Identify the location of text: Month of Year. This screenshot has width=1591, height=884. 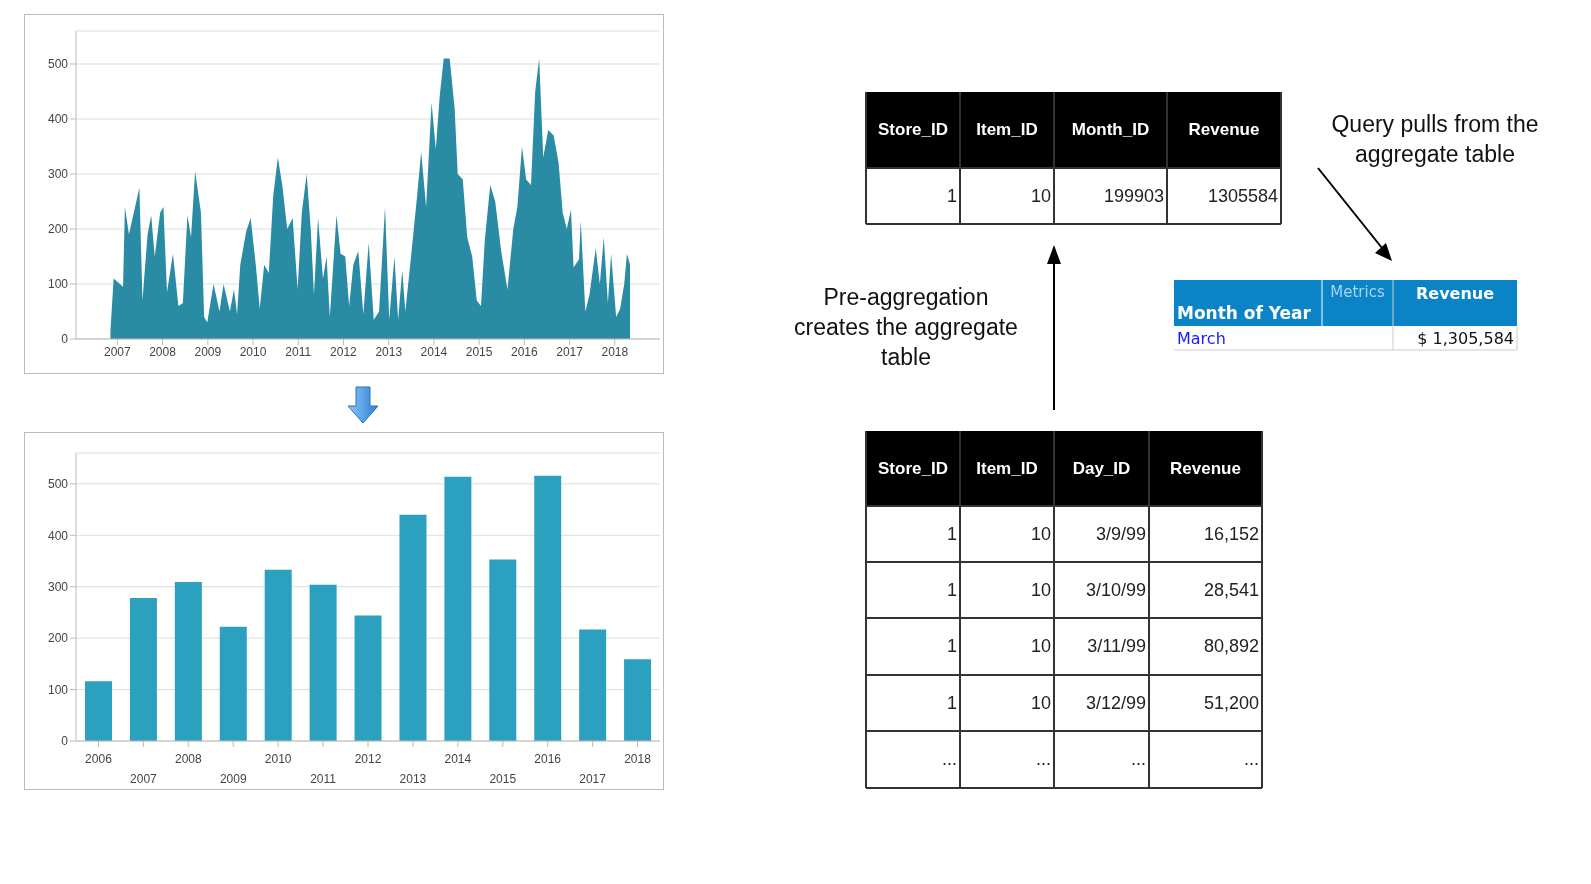
(1244, 313).